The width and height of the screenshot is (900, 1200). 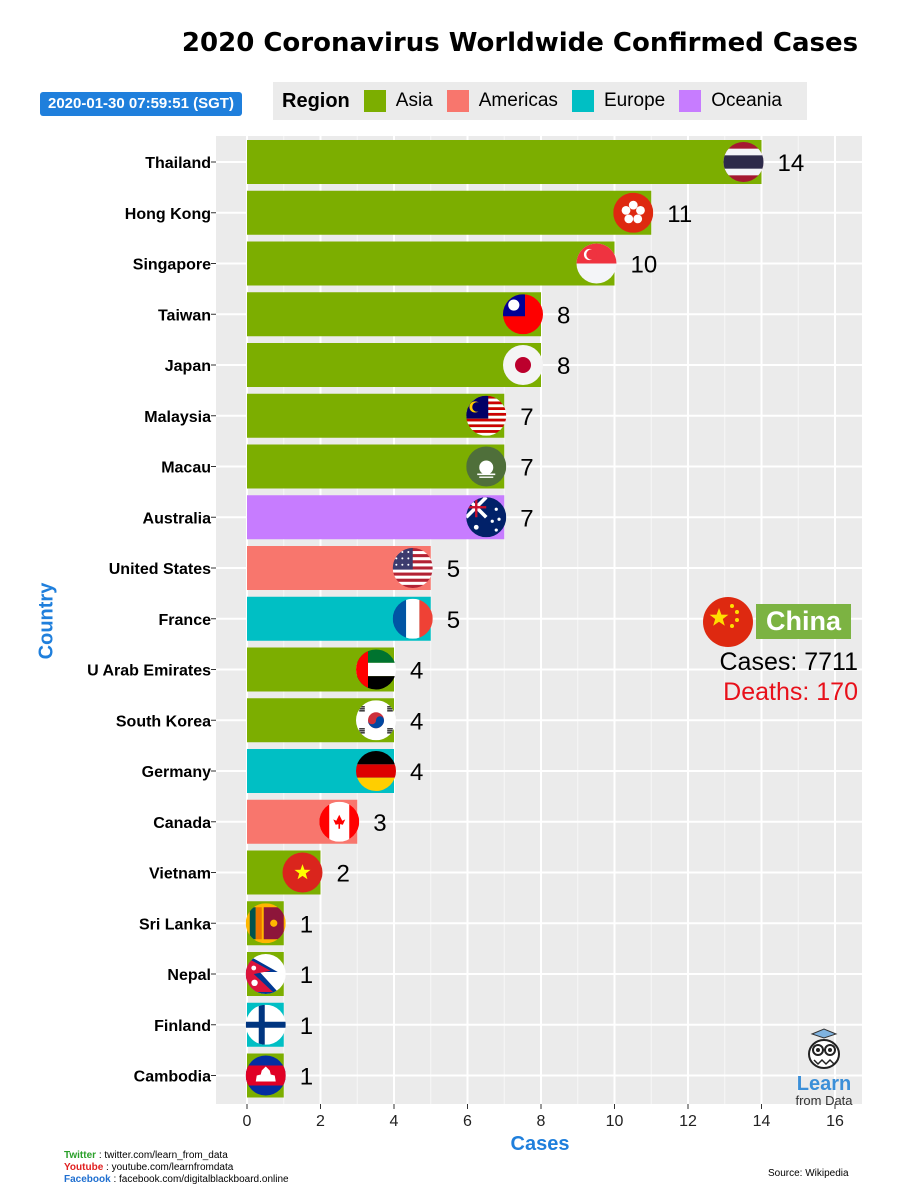 What do you see at coordinates (177, 417) in the screenshot?
I see `y-tick-label-malaysia: Malaysia` at bounding box center [177, 417].